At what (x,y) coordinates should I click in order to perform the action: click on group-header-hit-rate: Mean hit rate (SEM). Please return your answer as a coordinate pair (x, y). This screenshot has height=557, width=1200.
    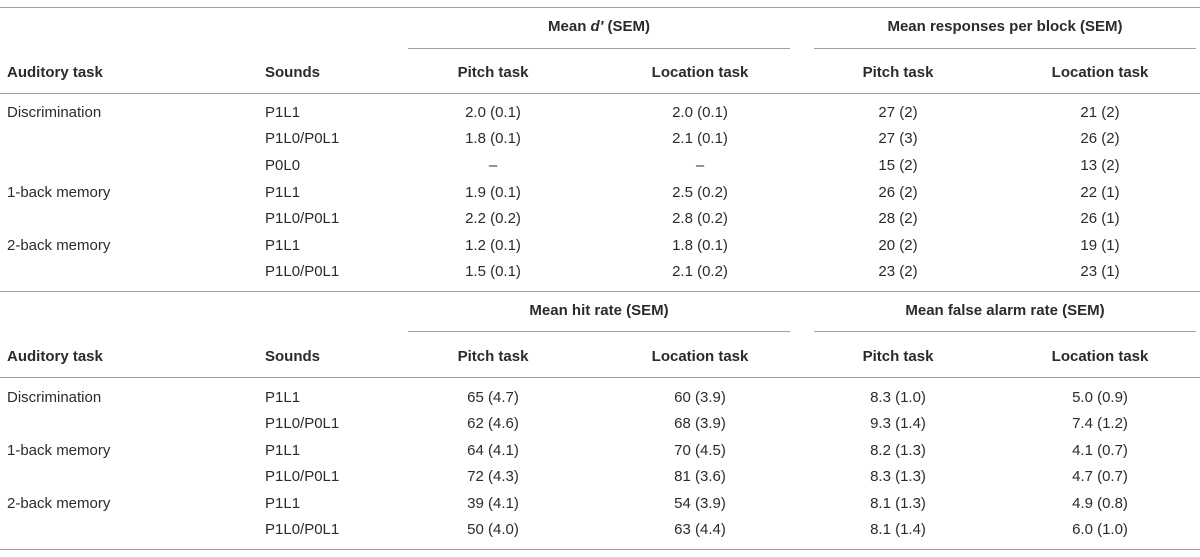
    Looking at the image, I should click on (599, 310).